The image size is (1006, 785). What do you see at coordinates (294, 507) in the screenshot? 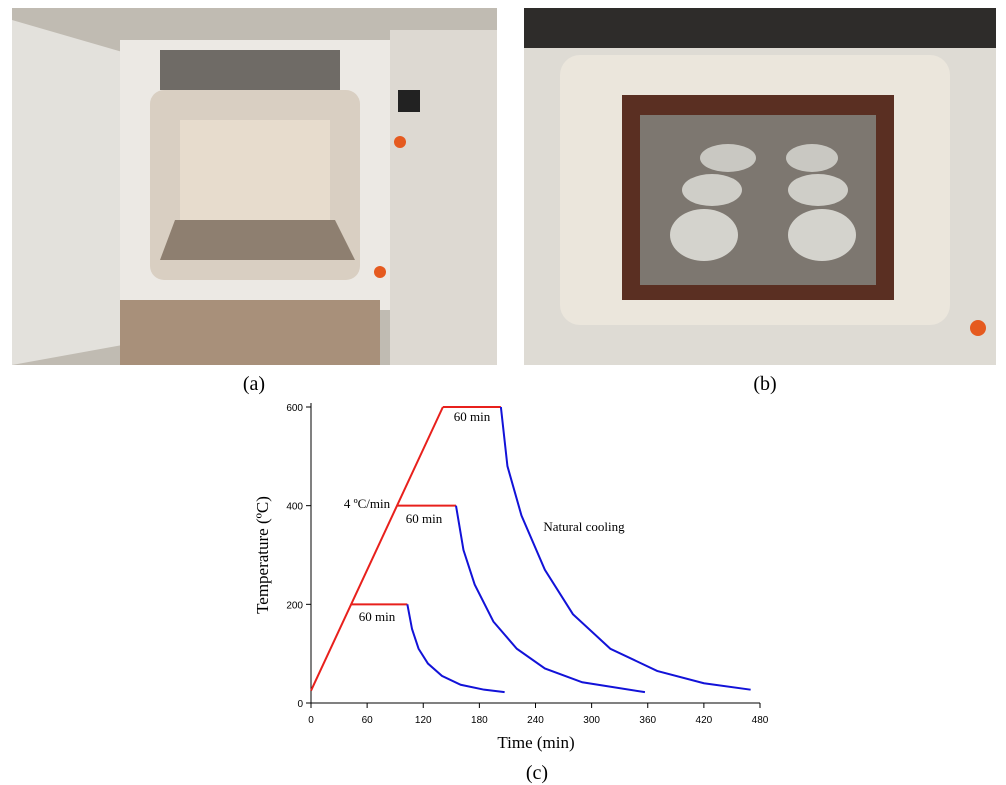
I see `y-tick-label: 400` at bounding box center [294, 507].